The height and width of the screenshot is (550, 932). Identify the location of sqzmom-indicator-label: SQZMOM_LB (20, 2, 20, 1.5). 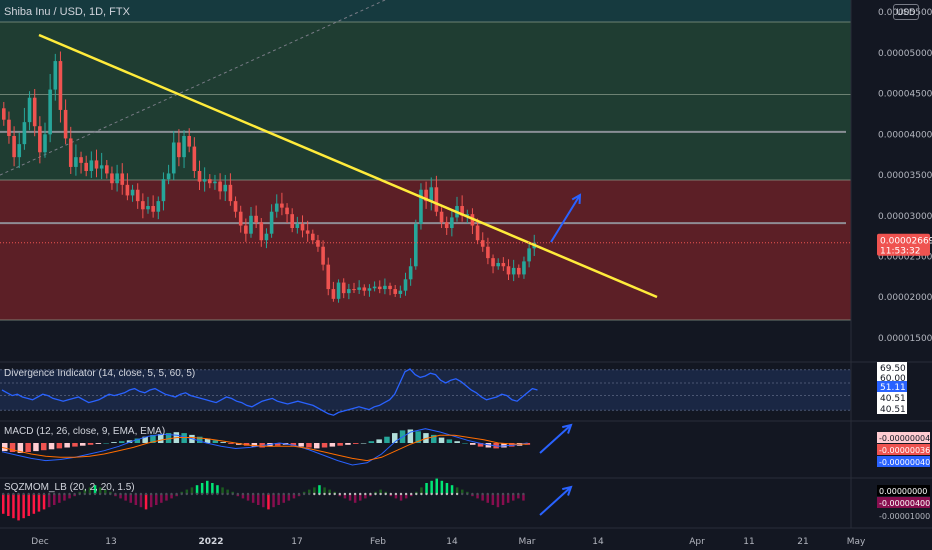
(69, 487).